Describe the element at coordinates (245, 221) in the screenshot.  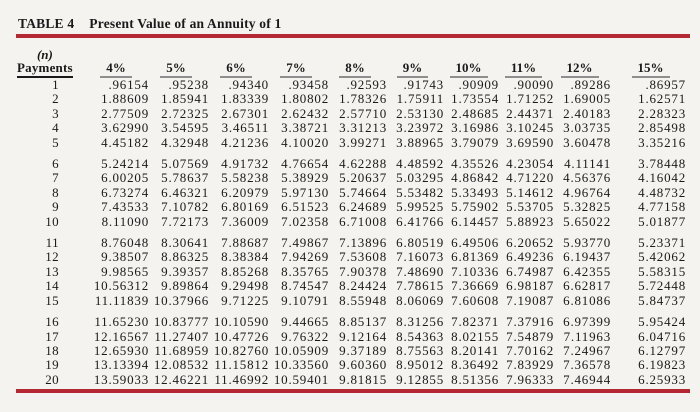
I see `pv-factor-cell: 7.36009` at that location.